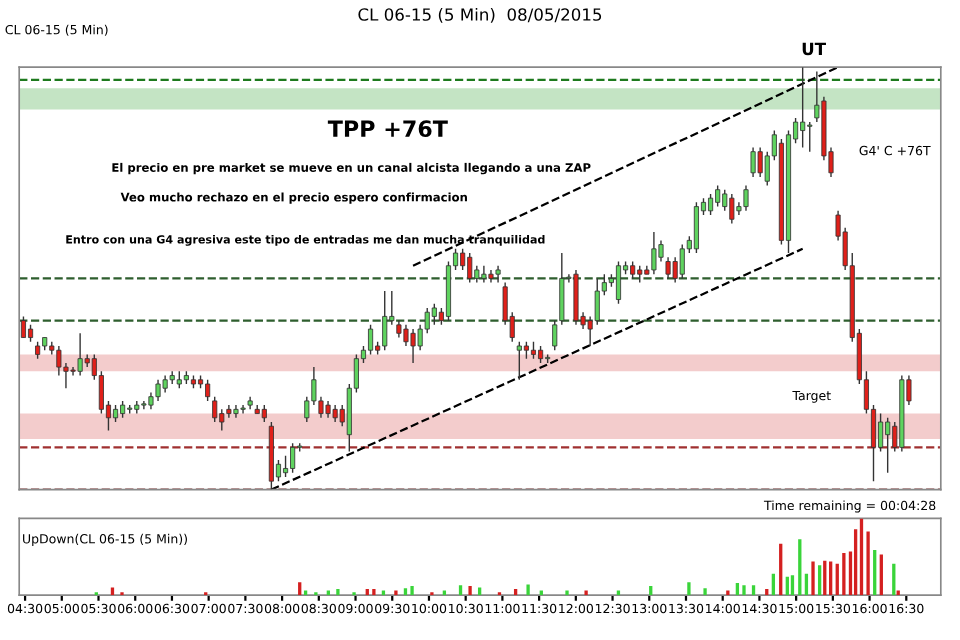 The width and height of the screenshot is (960, 640). What do you see at coordinates (387, 129) in the screenshot?
I see `annotation: TPP +76T` at bounding box center [387, 129].